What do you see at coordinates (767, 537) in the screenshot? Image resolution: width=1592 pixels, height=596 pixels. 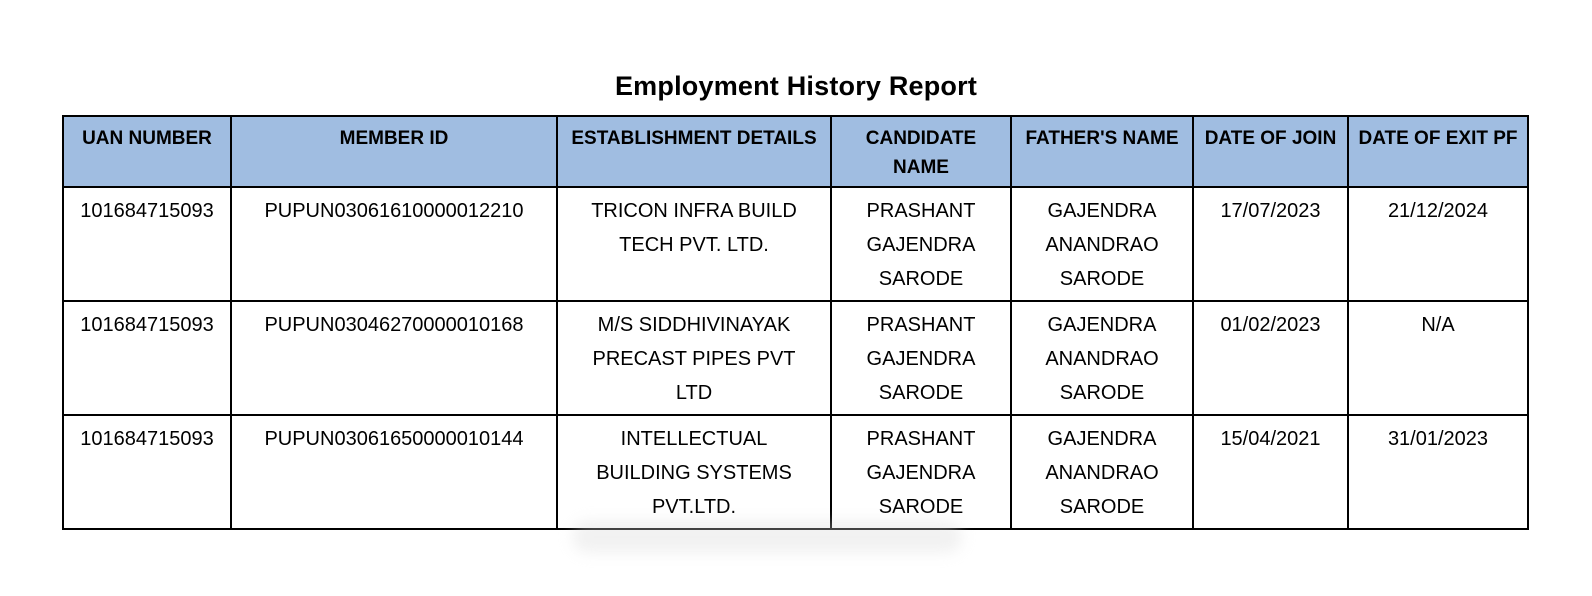 I see `blurred-artifact` at bounding box center [767, 537].